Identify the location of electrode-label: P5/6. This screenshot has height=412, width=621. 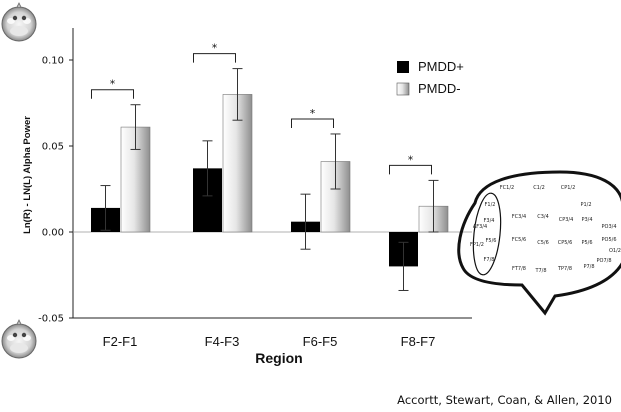
(586, 243).